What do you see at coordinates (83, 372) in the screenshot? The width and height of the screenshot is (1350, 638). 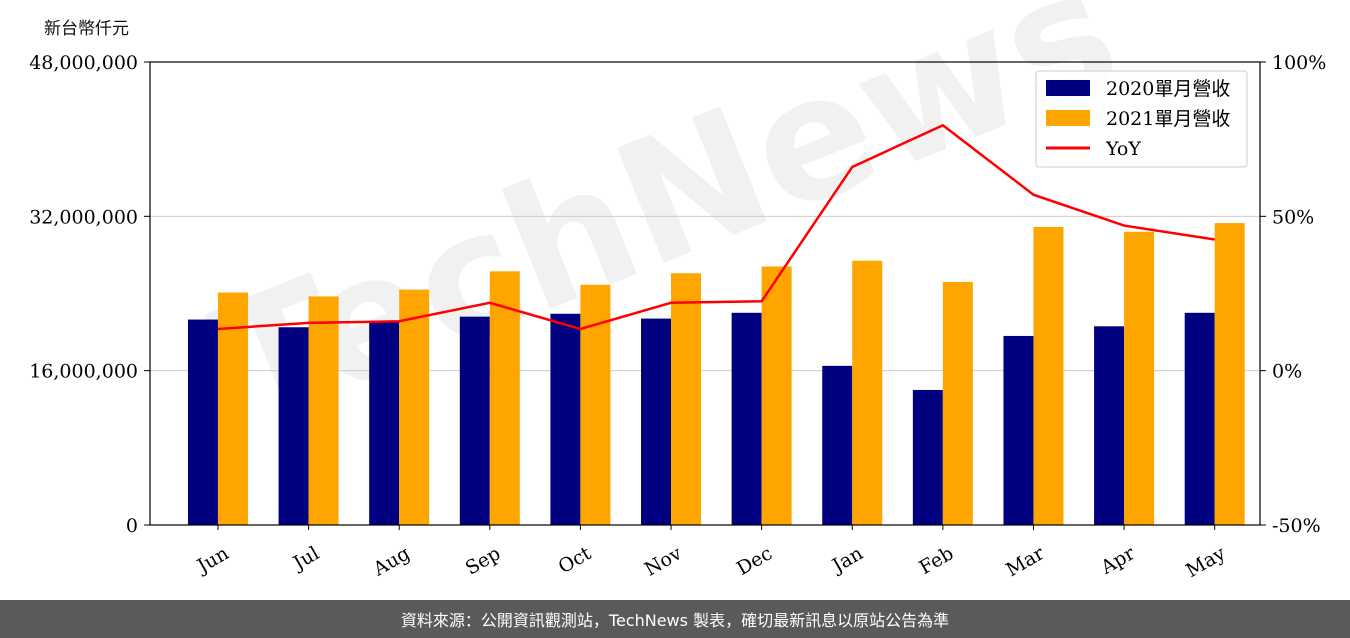 I see `y-tick-label: 16,000,000` at bounding box center [83, 372].